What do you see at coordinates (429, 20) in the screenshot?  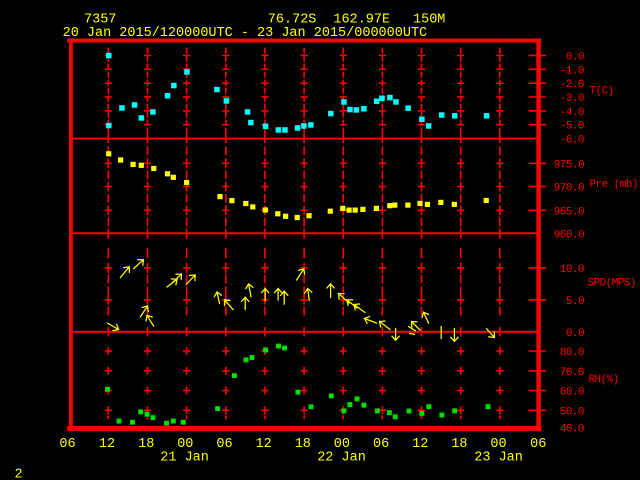 I see `svg-text: 150M` at bounding box center [429, 20].